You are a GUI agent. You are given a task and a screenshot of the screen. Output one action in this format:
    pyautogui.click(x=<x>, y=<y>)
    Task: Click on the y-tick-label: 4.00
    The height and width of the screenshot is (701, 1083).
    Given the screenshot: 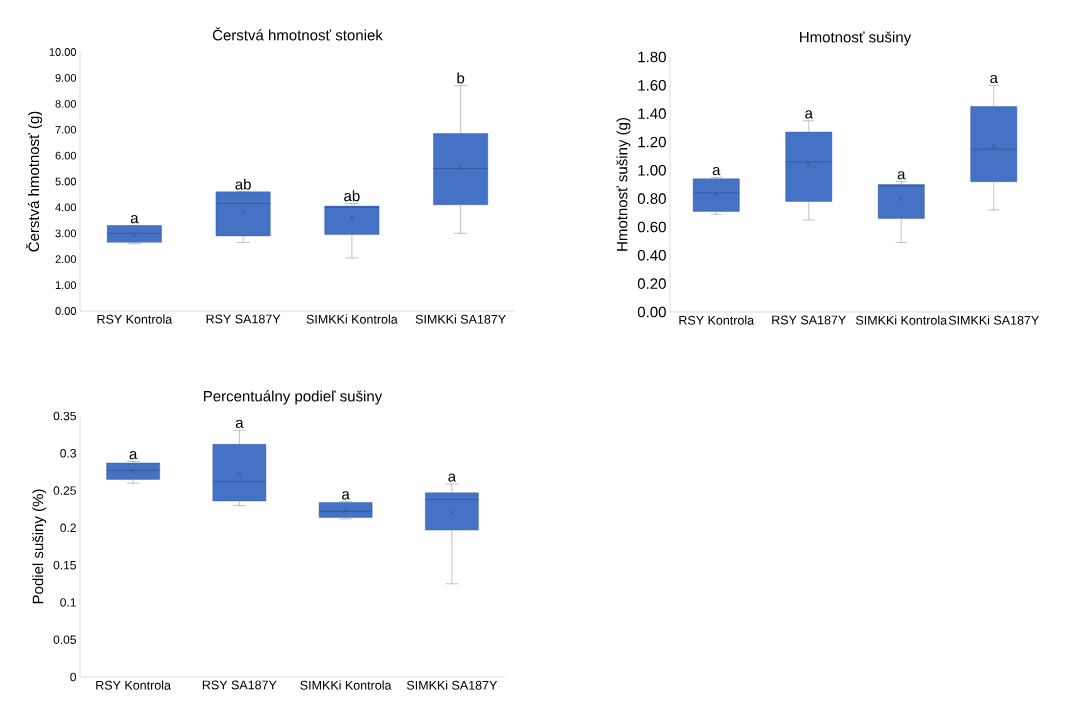 What is the action you would take?
    pyautogui.click(x=66, y=207)
    